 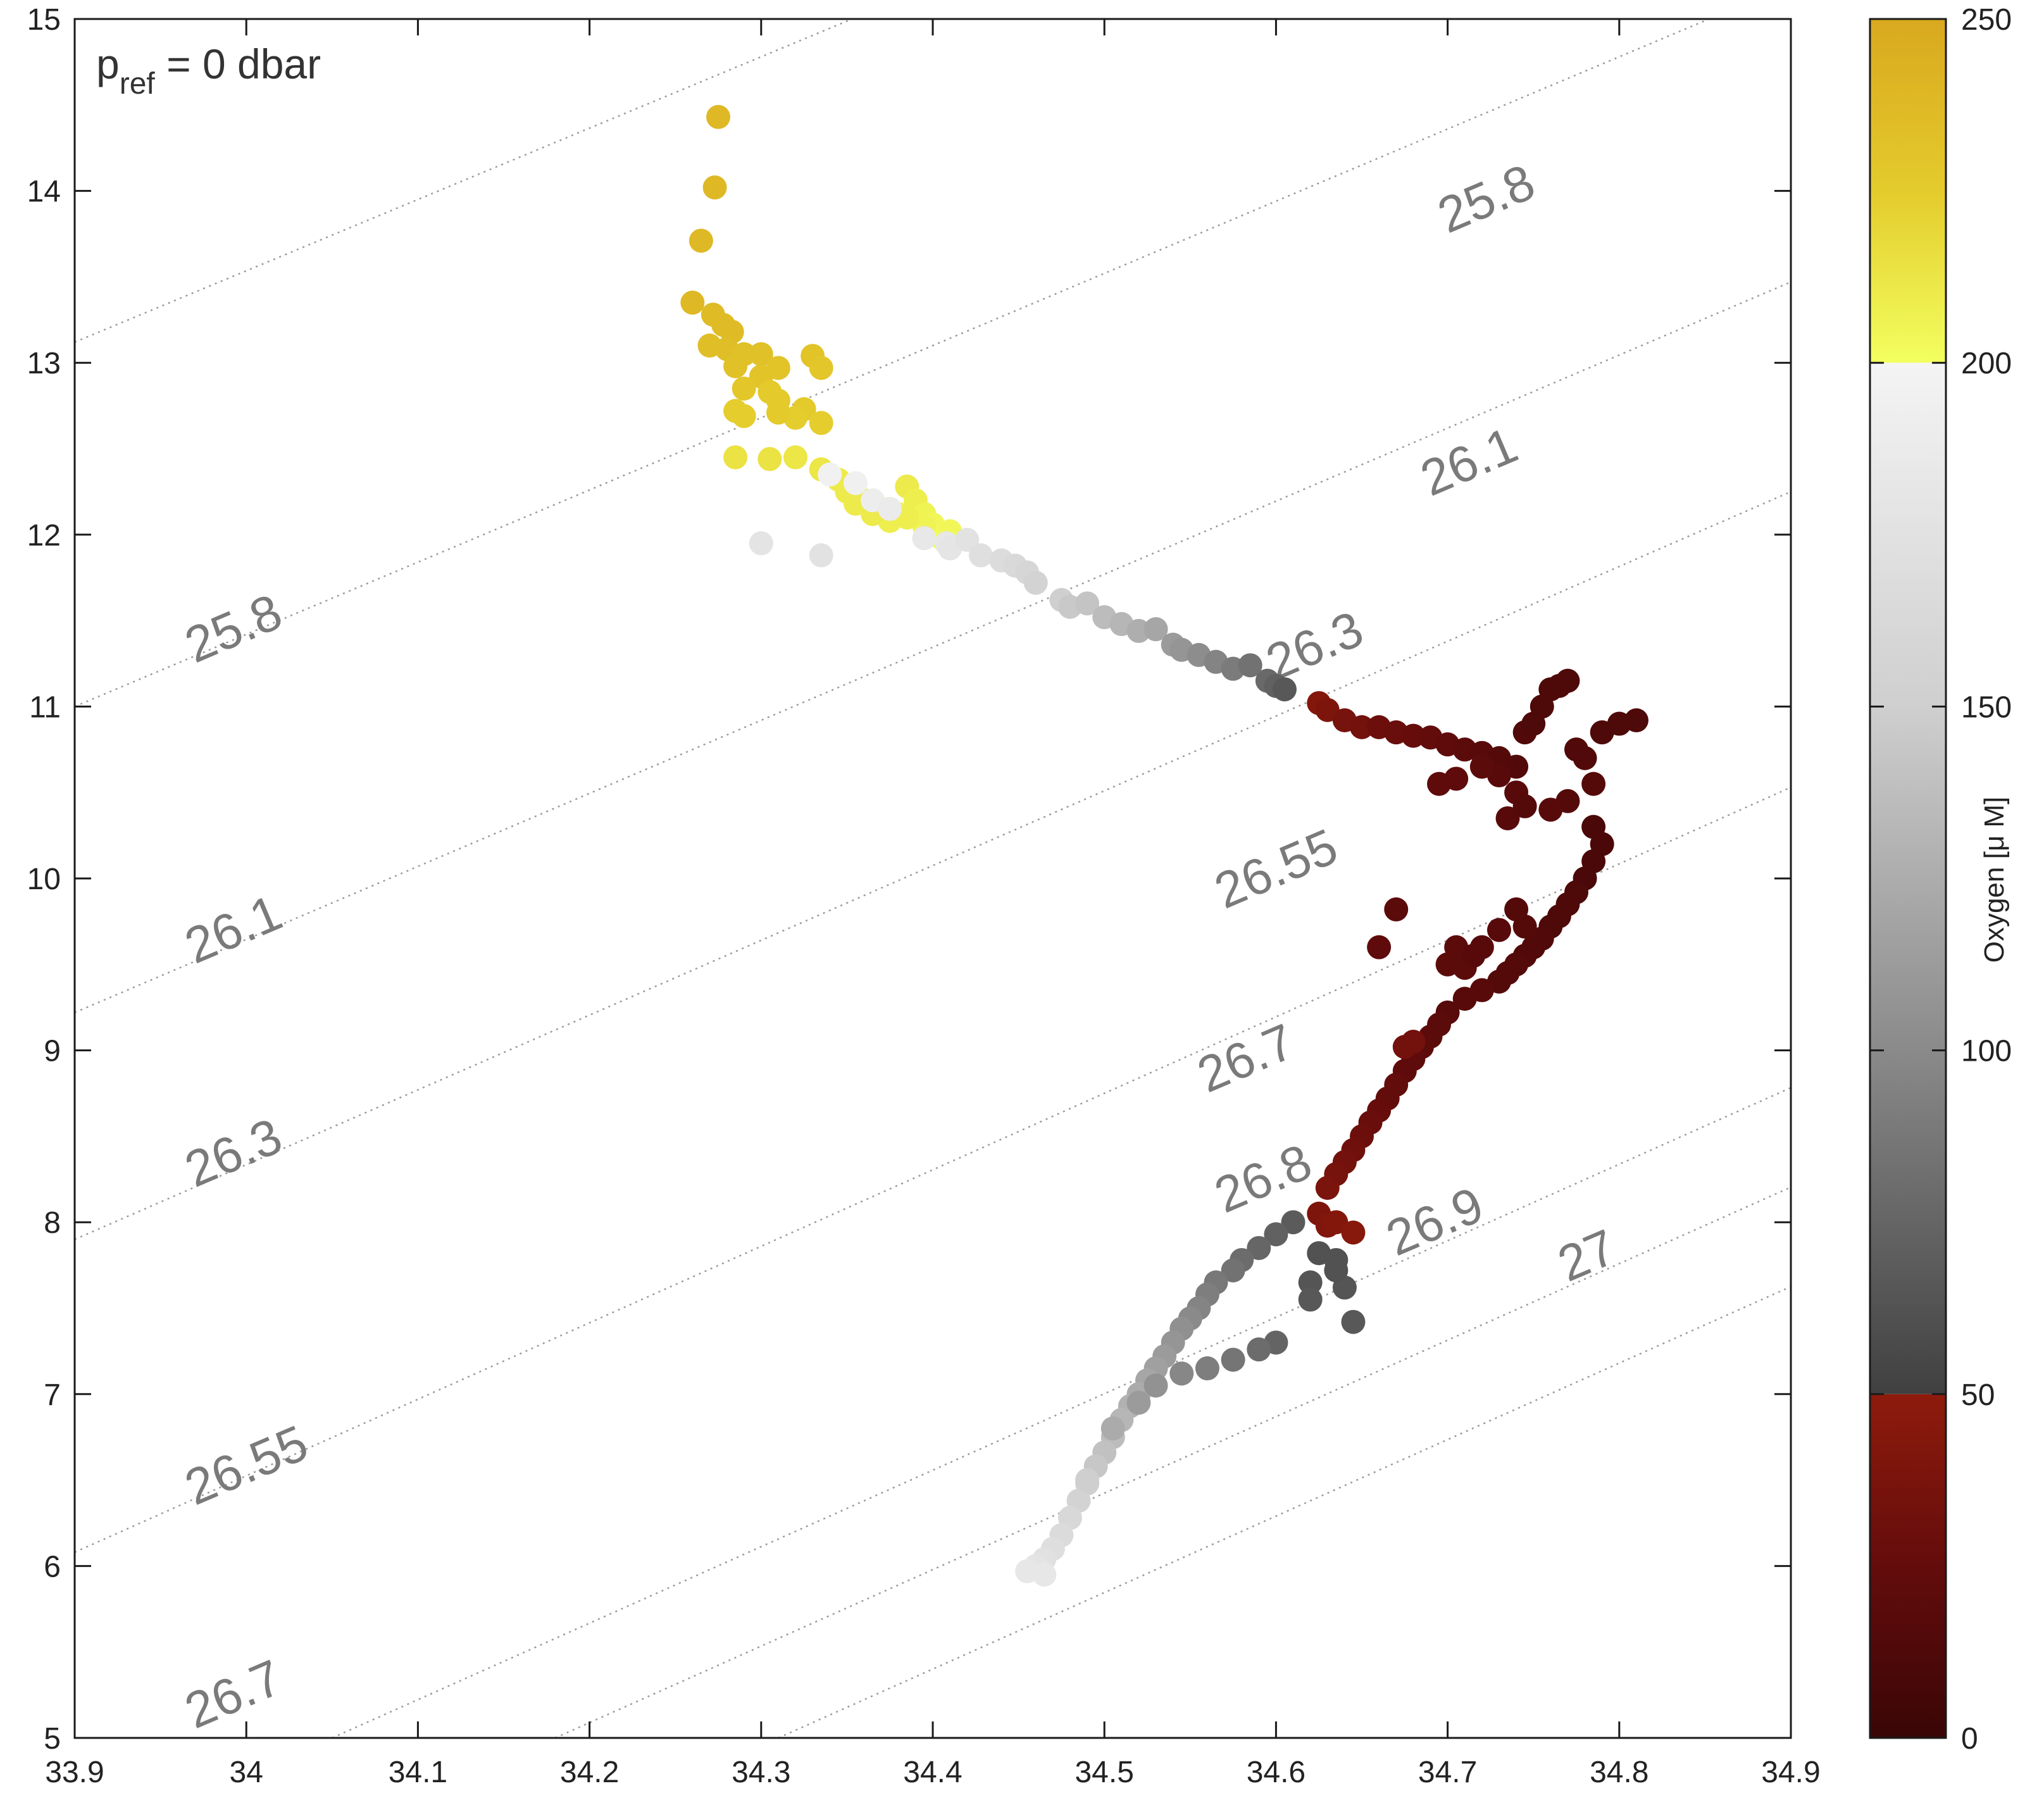 I want to click on annotation-rest: = 0 dbar, so click(x=238, y=64).